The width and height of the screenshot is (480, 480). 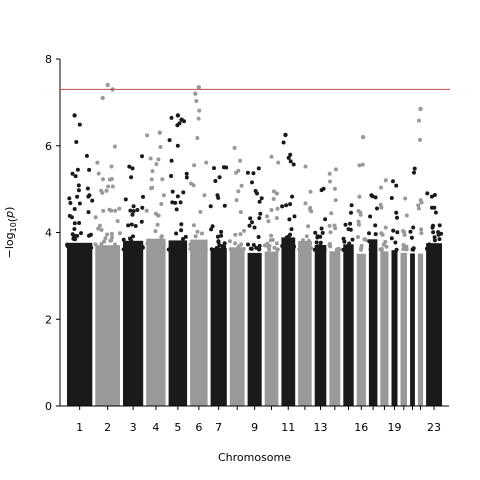 What do you see at coordinates (361, 427) in the screenshot?
I see `x-tick-label: 16` at bounding box center [361, 427].